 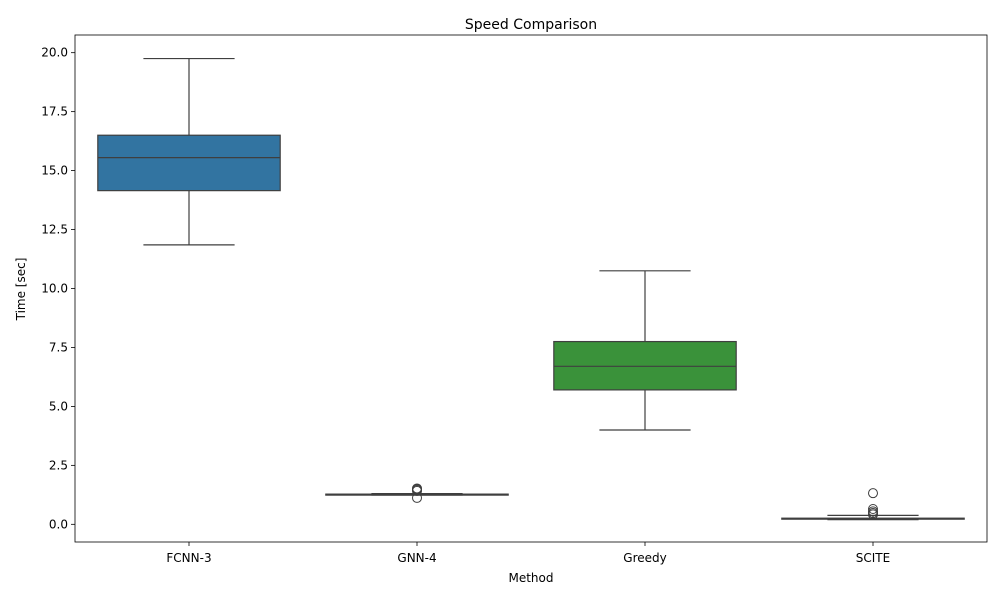 I want to click on x-axis-label: Method, so click(x=530, y=578).